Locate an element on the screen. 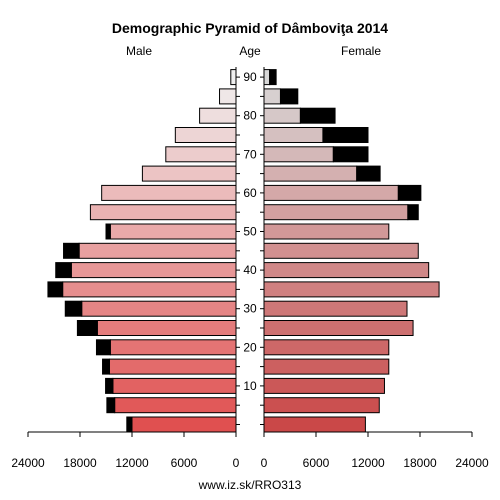 The width and height of the screenshot is (500, 500). chart-title: Demographic Pyramid of Dâmboviţa 2014 is located at coordinates (250, 28).